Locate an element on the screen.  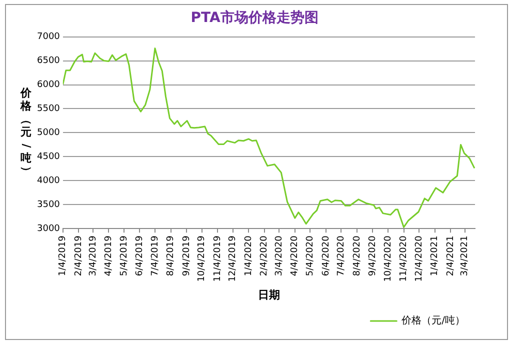
x-tick-label: 10/4/2019 is located at coordinates (202, 258).